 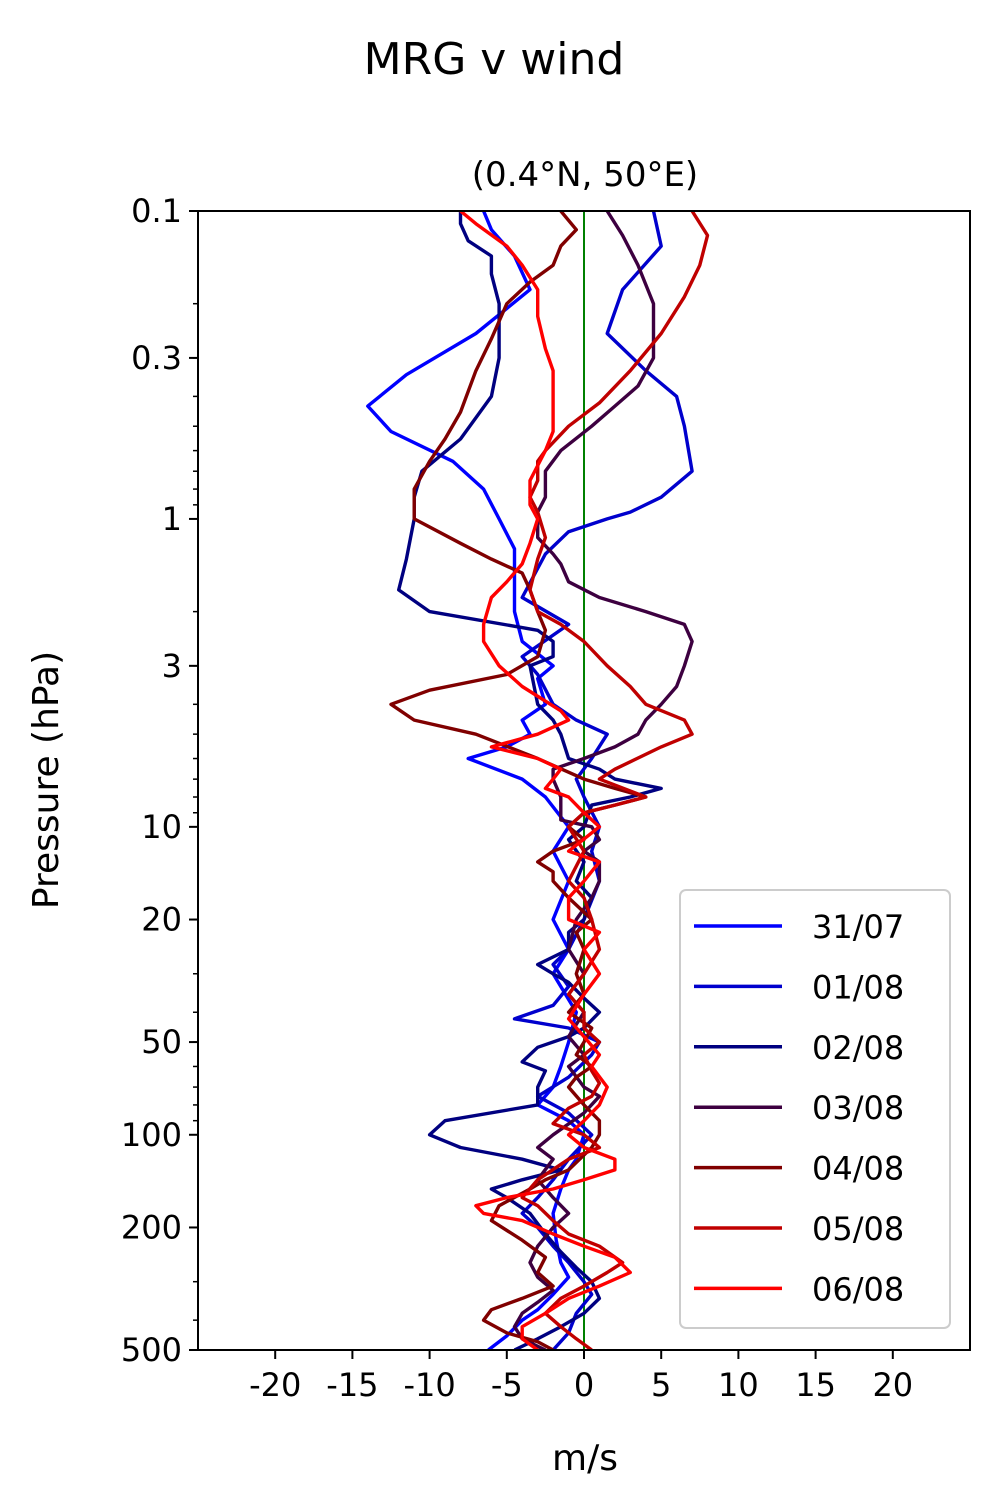 What do you see at coordinates (858, 927) in the screenshot?
I see `legend-label: 31/07` at bounding box center [858, 927].